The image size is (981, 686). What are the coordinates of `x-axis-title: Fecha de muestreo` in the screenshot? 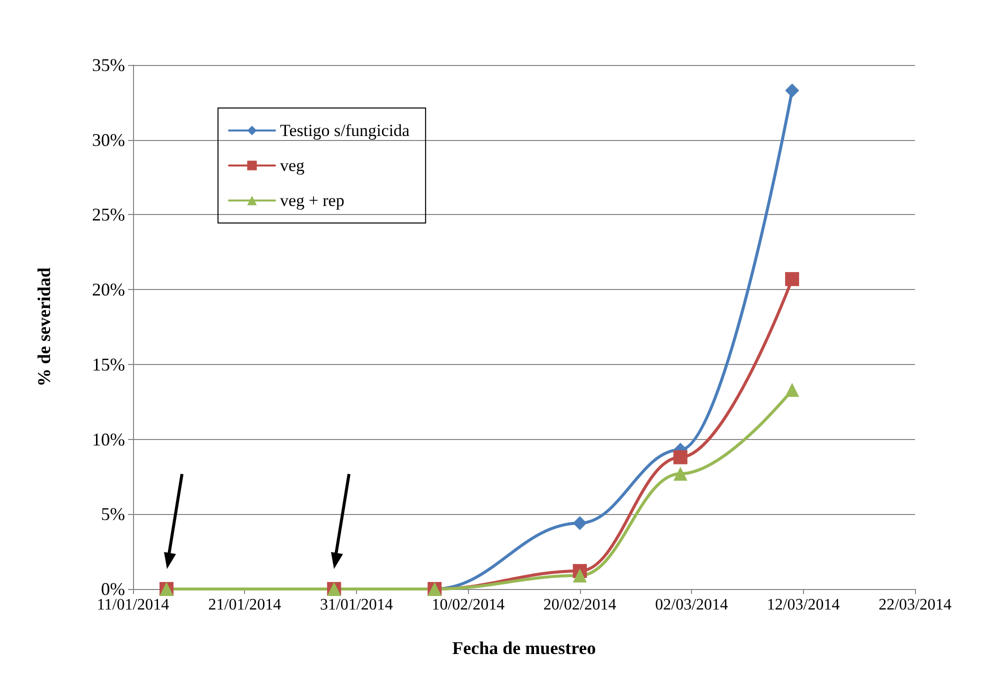 It's located at (524, 648).